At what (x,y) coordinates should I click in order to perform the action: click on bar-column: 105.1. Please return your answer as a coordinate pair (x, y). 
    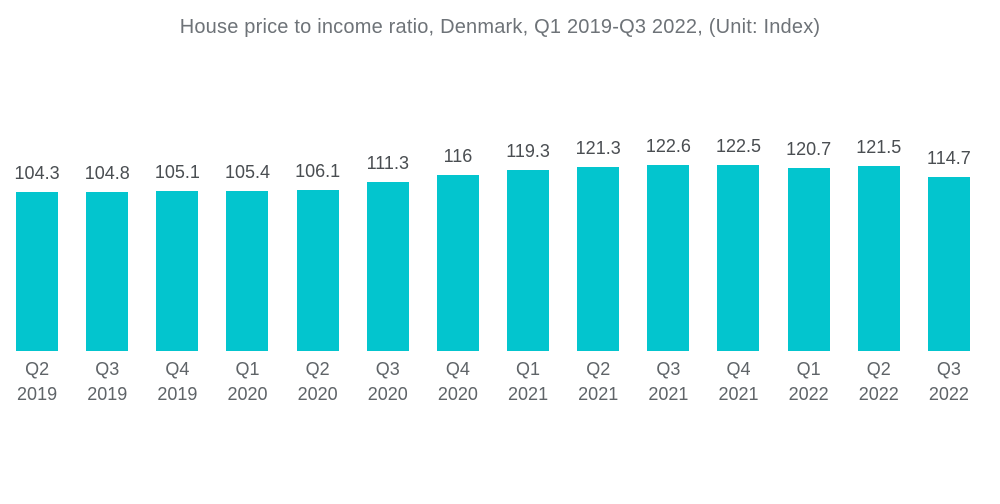
    Looking at the image, I should click on (177, 256).